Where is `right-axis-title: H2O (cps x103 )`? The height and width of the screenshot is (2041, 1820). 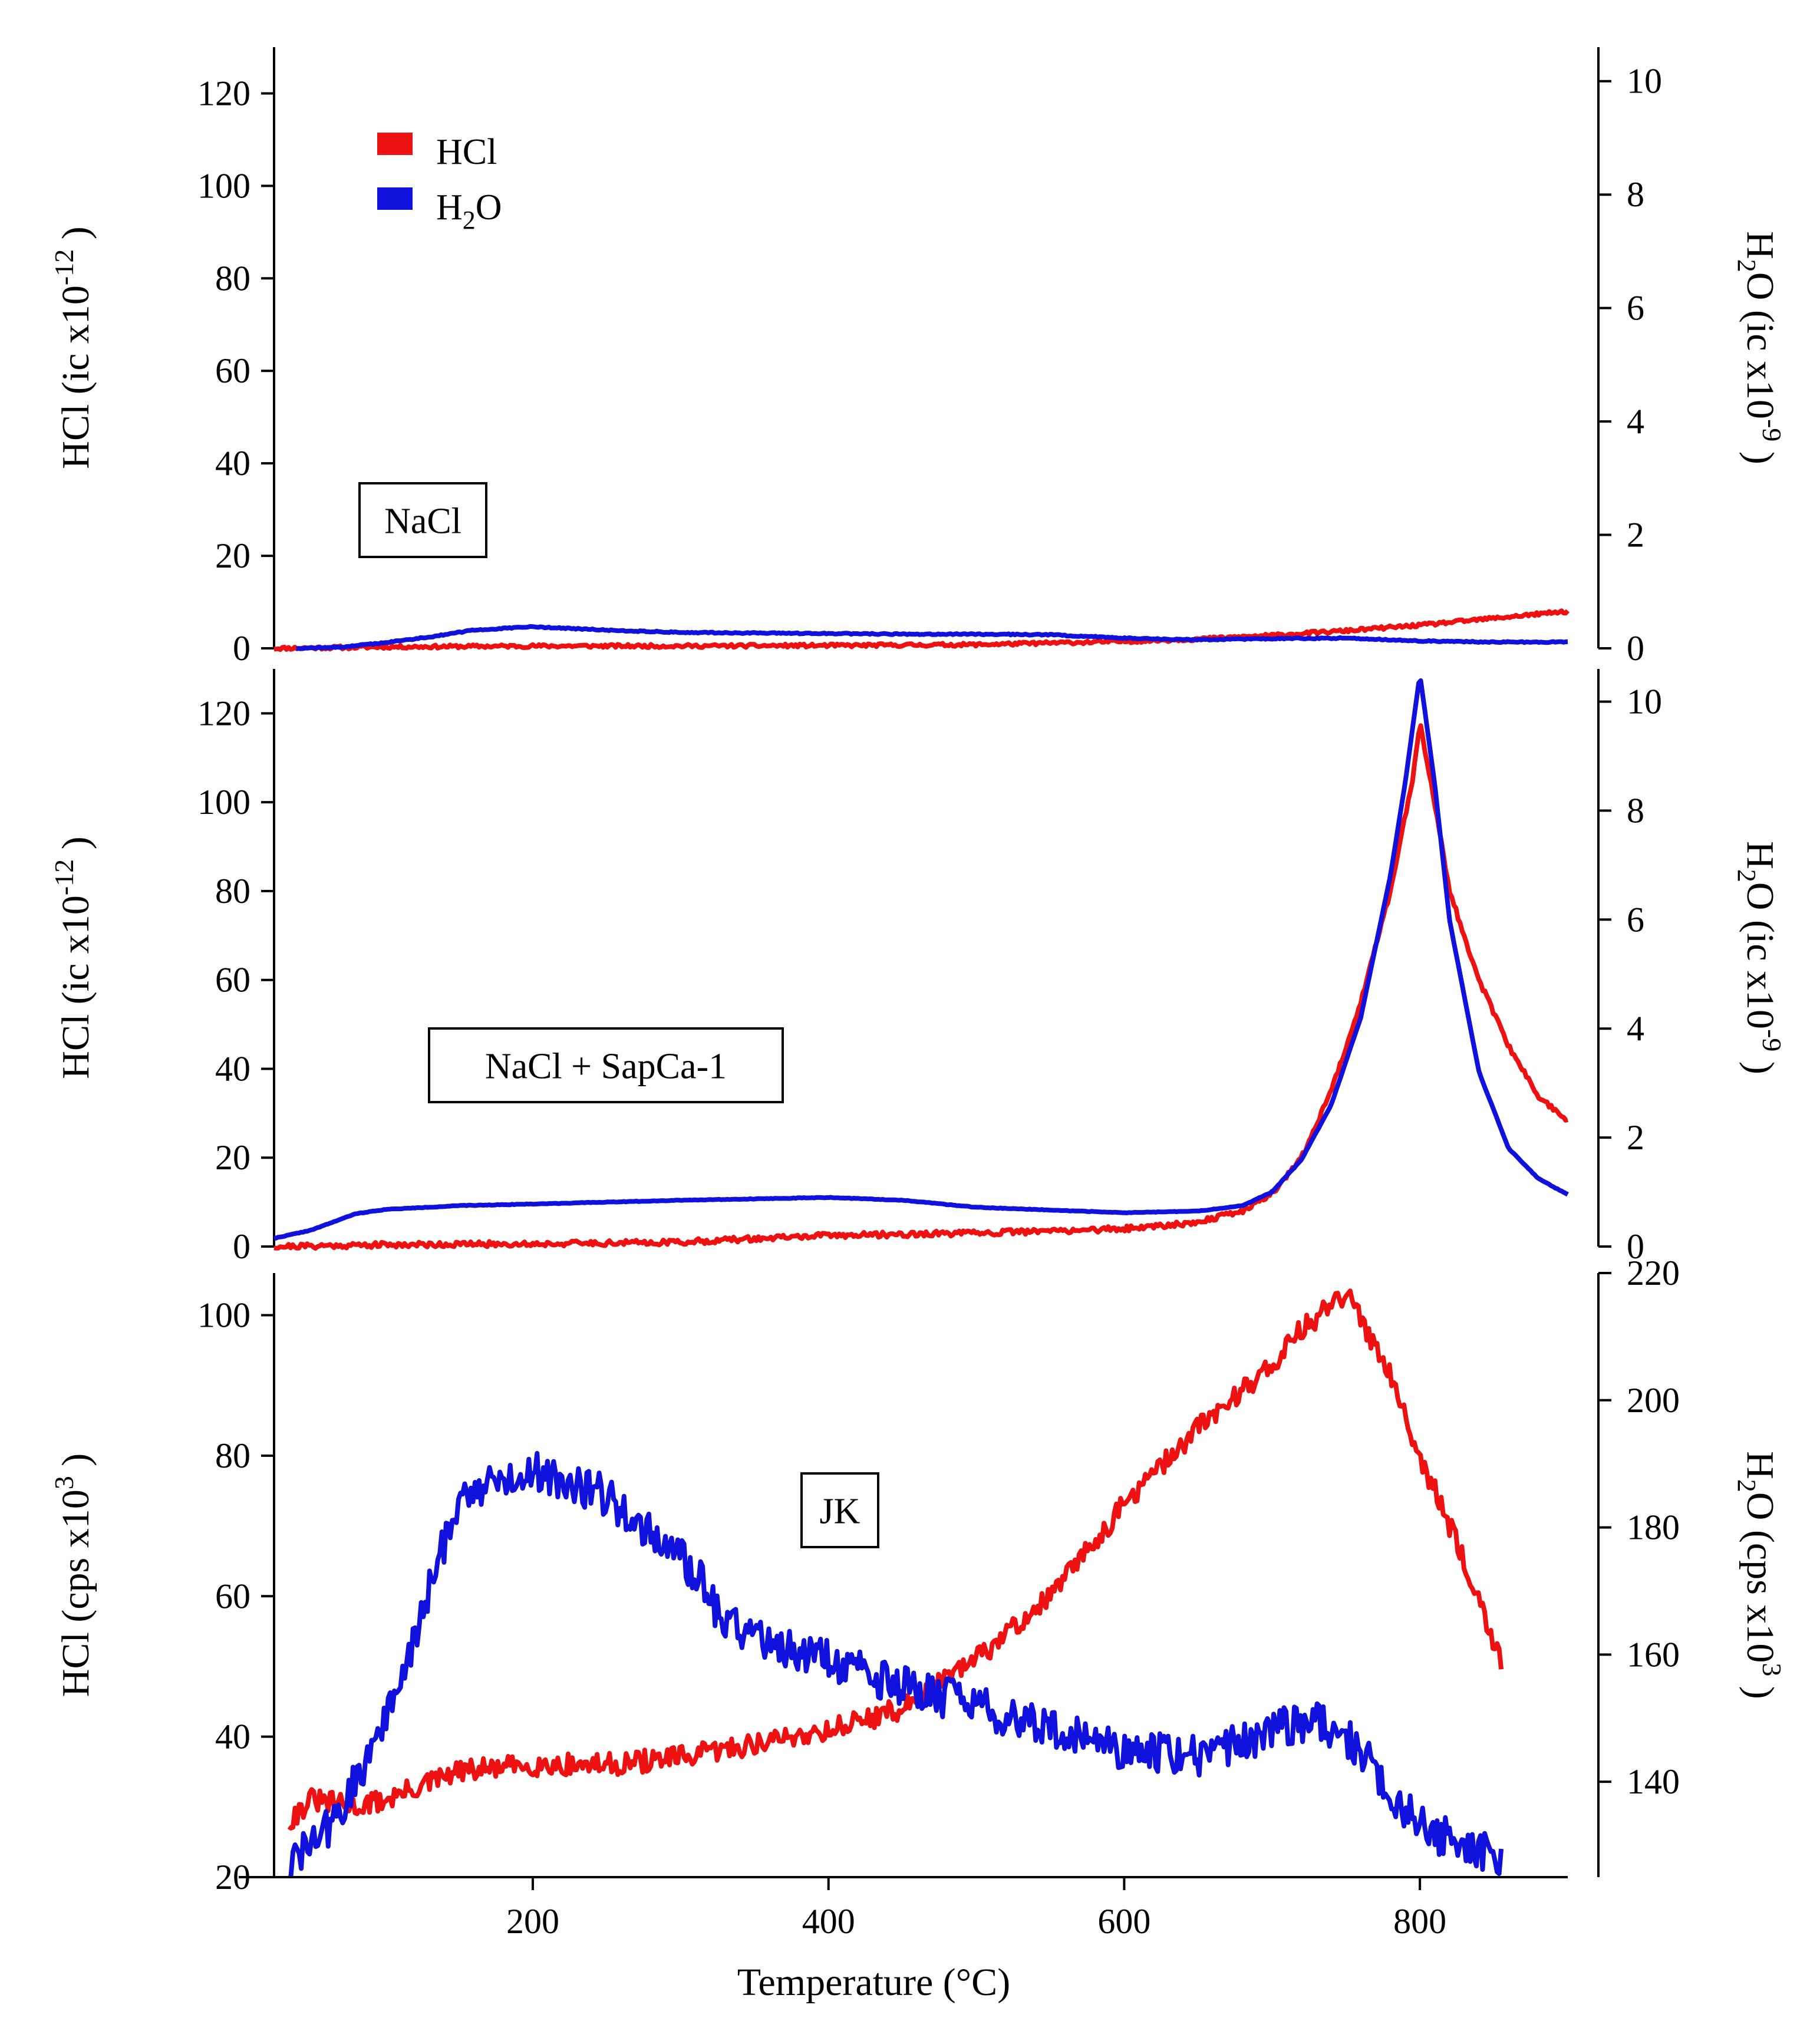
right-axis-title: H2O (cps x103 ) is located at coordinates (1759, 1575).